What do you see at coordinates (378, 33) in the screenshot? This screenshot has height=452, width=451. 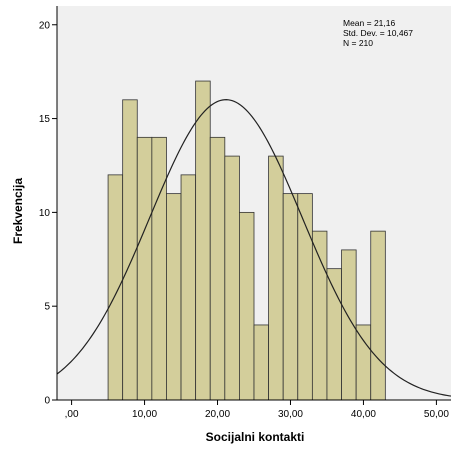 I see `stats-std-dev: Std. Dev. = 10,467` at bounding box center [378, 33].